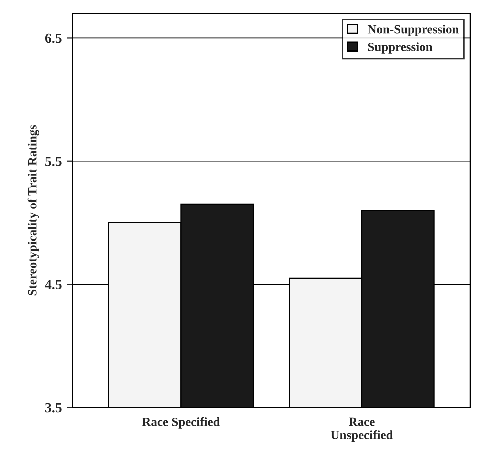 The height and width of the screenshot is (453, 485). What do you see at coordinates (400, 48) in the screenshot?
I see `legend-label: Suppression` at bounding box center [400, 48].